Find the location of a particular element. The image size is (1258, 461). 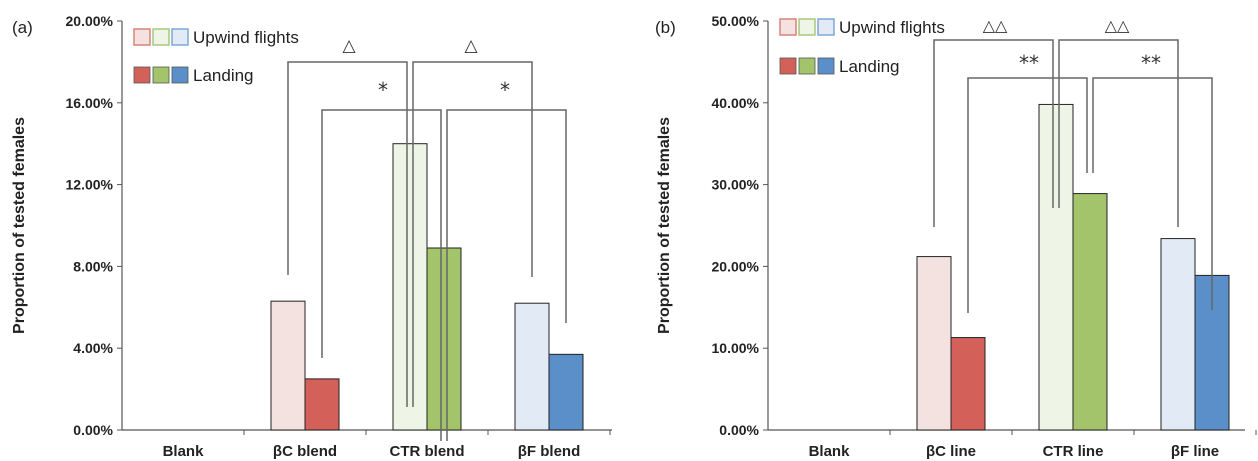

x-tick-label: CTR blend is located at coordinates (427, 451).